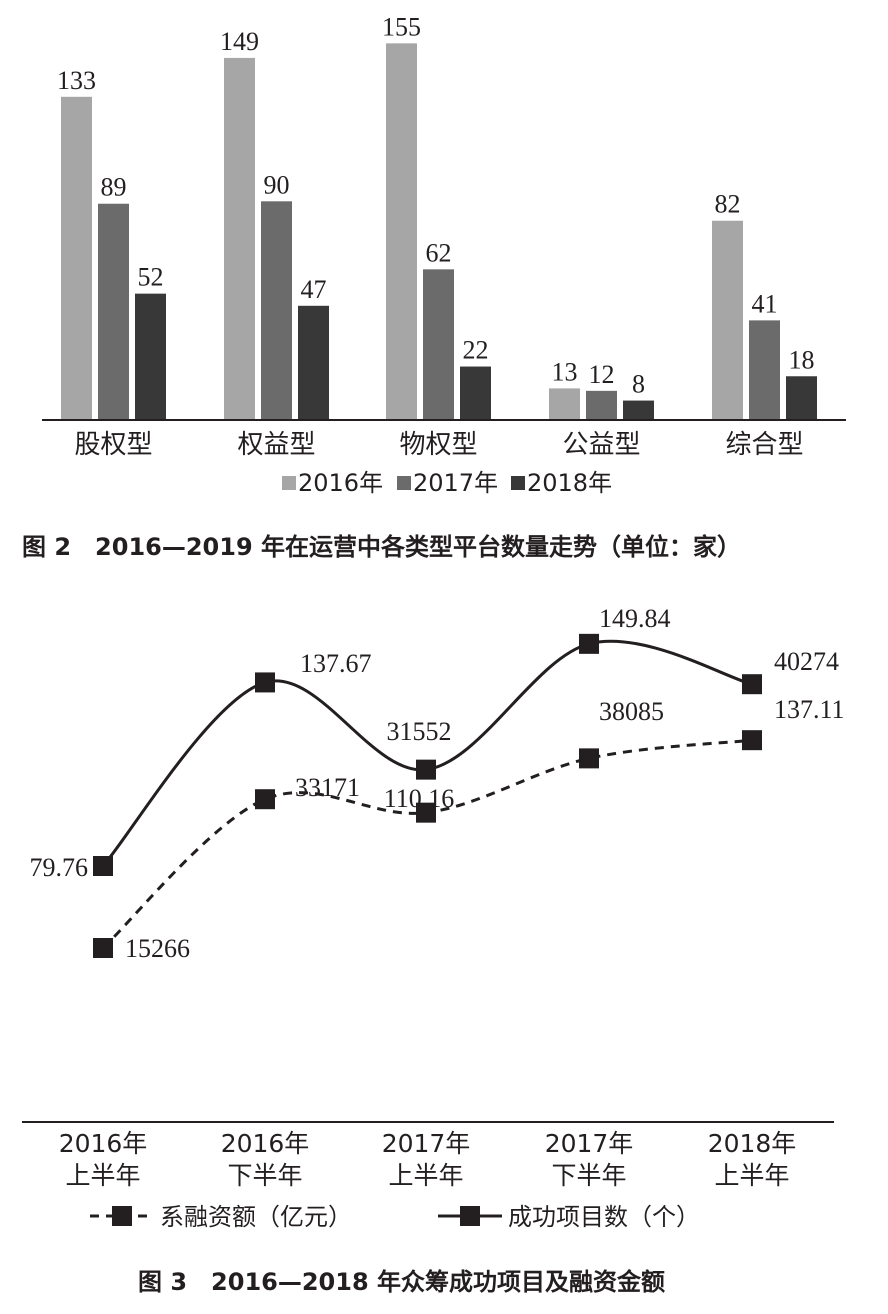 The width and height of the screenshot is (888, 1314). What do you see at coordinates (476, 350) in the screenshot?
I see `bar-value-label: 22` at bounding box center [476, 350].